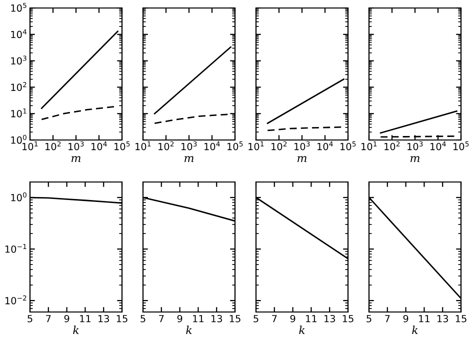  Describe the element at coordinates (18, 7) in the screenshot. I see `y-tick-label: 10$^{5}$` at that location.